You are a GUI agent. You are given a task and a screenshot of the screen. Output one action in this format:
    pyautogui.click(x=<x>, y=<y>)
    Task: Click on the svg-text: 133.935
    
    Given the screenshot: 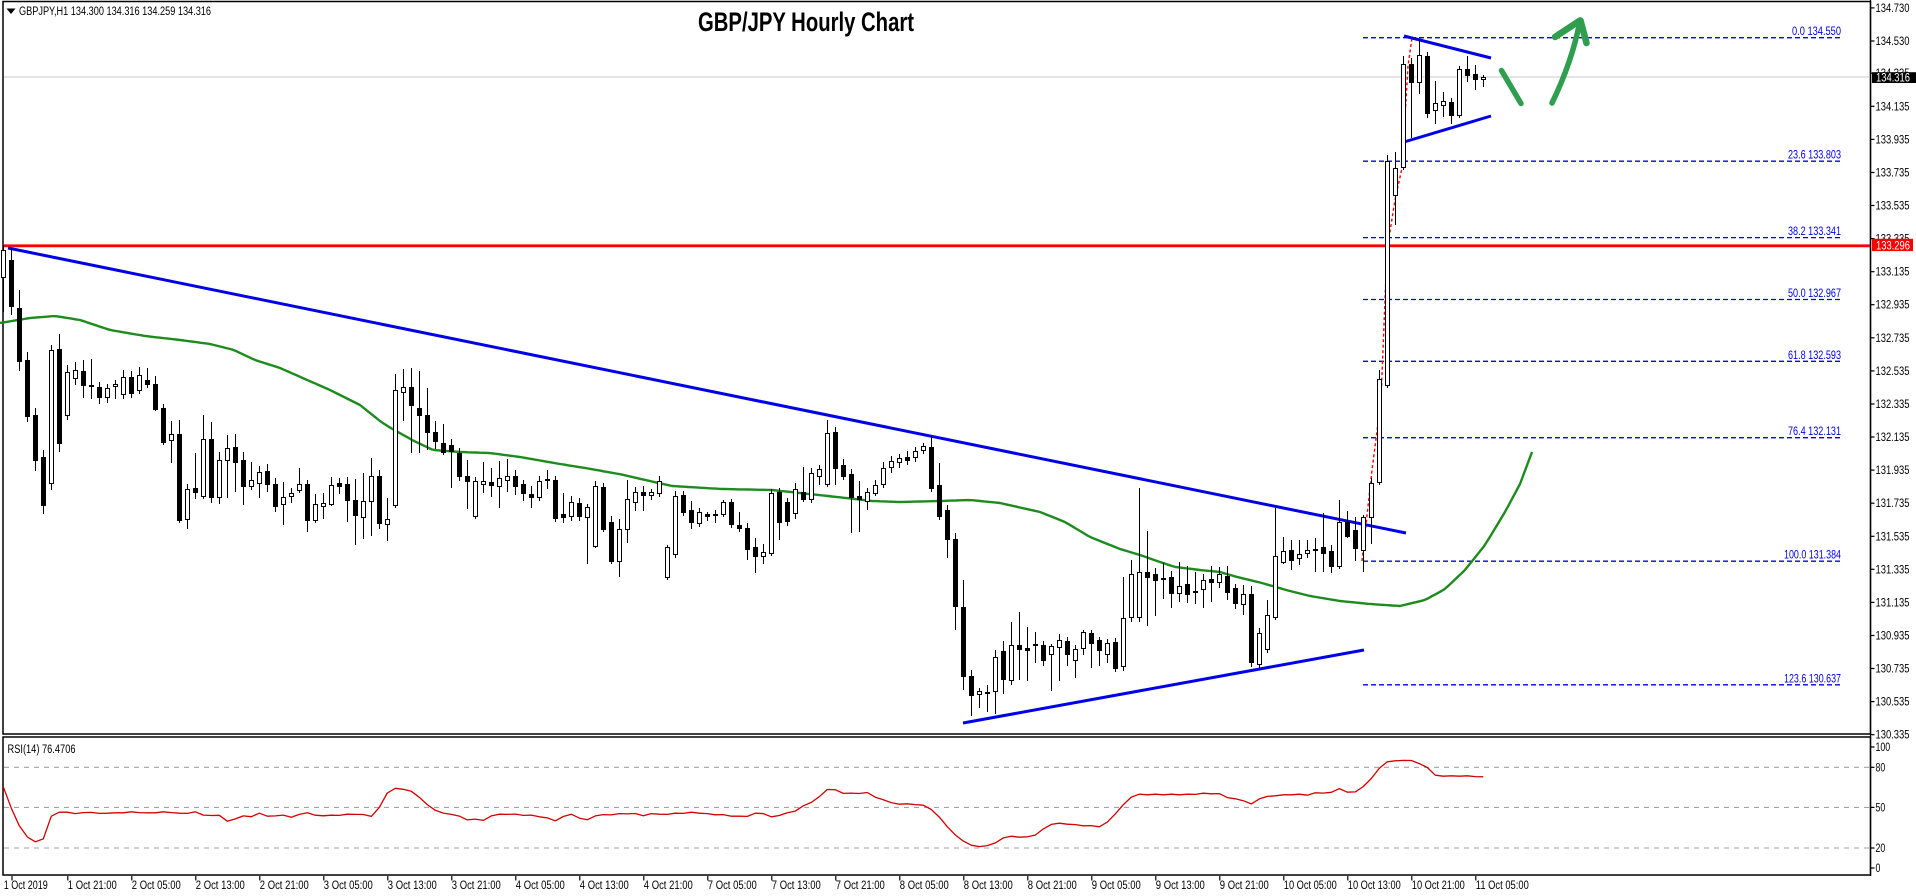 What is the action you would take?
    pyautogui.click(x=1893, y=140)
    